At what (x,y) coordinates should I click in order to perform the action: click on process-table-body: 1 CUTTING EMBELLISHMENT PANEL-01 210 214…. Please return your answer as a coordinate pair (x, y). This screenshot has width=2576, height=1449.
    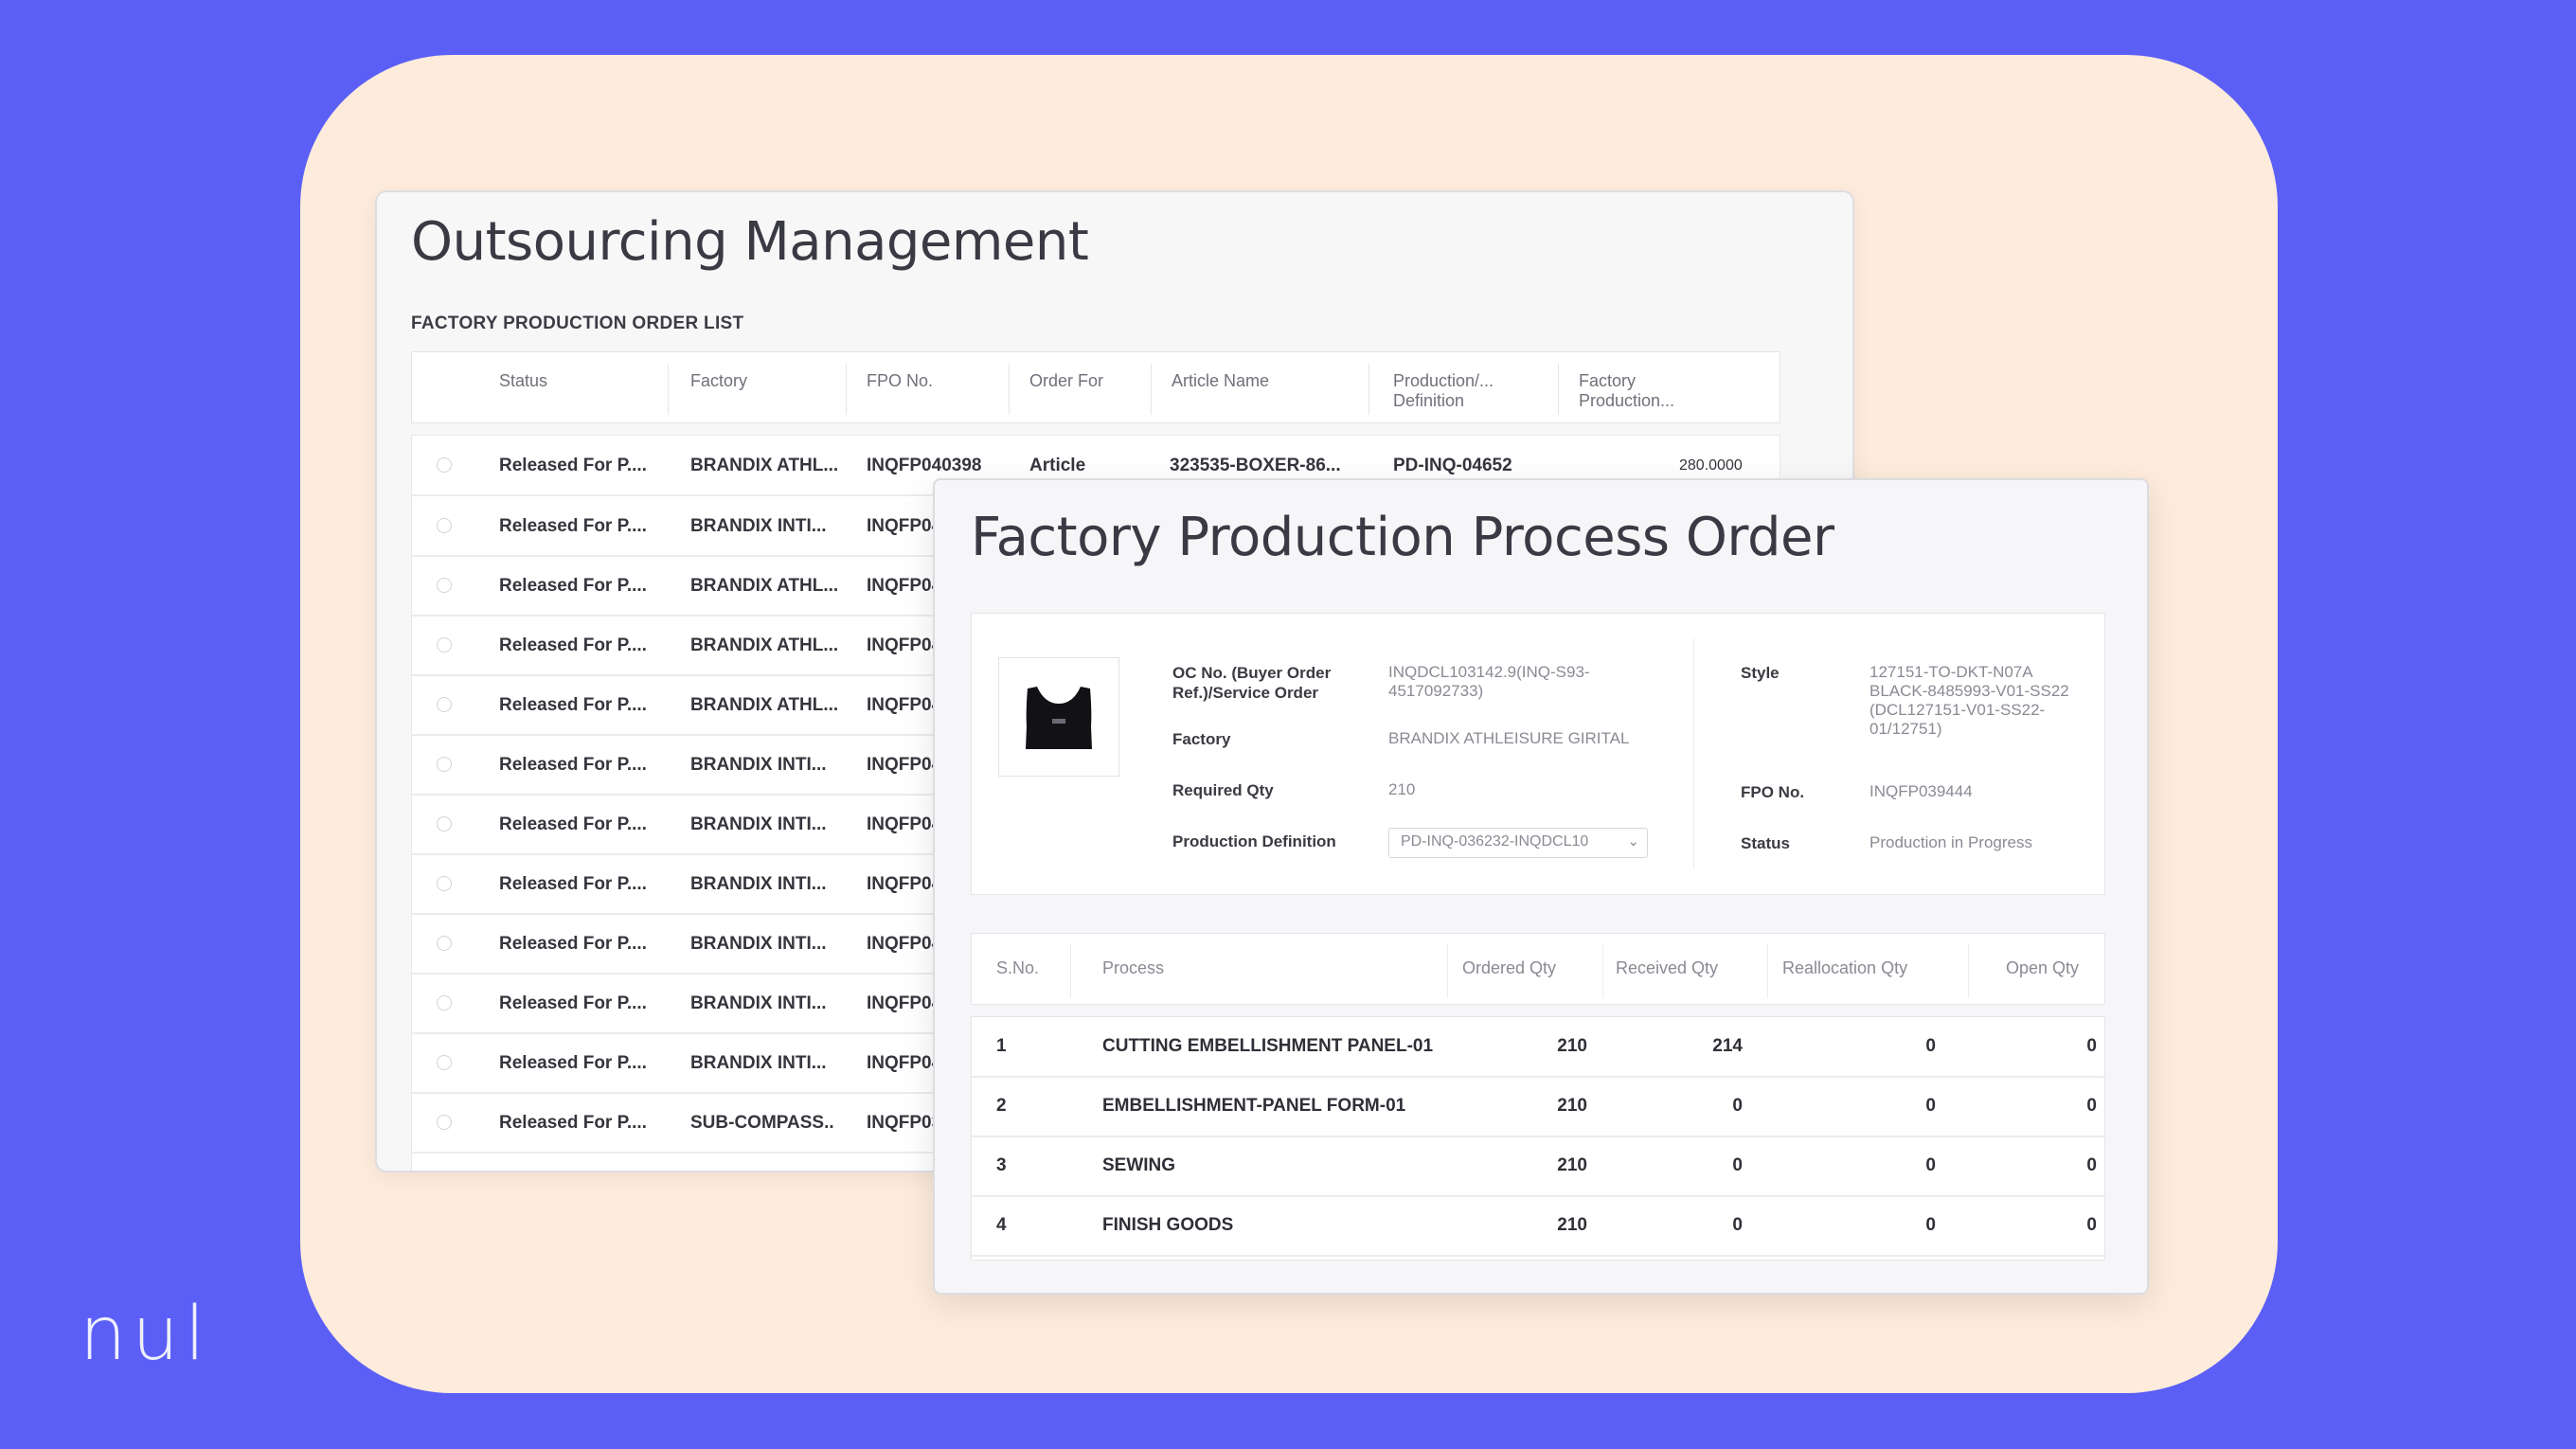
    Looking at the image, I should click on (1538, 1138).